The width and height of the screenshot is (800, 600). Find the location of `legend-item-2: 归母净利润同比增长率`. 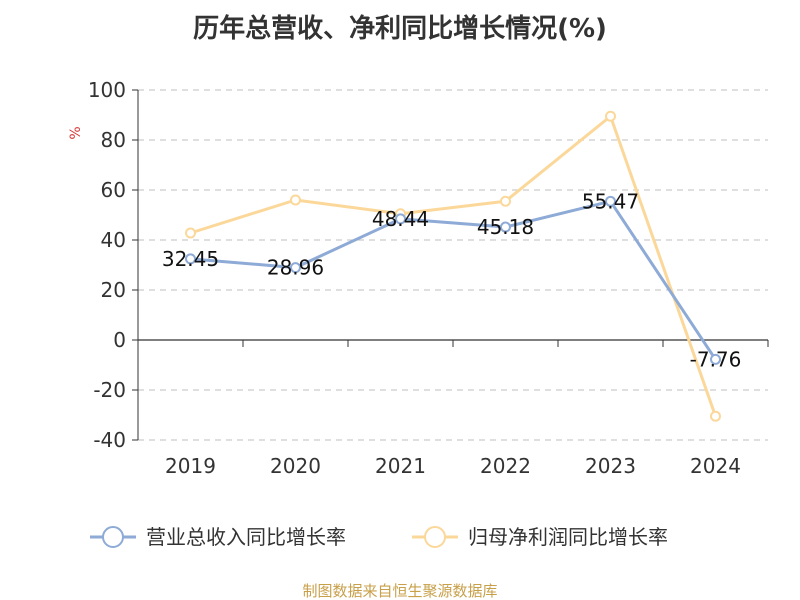

legend-item-2: 归母净利润同比增长率 is located at coordinates (540, 537).